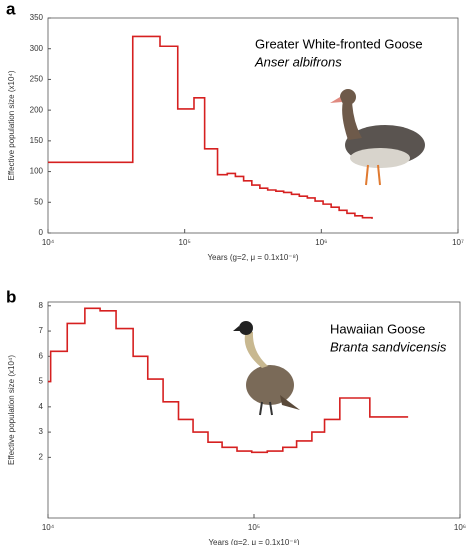 This screenshot has height=545, width=473. What do you see at coordinates (41, 305) in the screenshot?
I see `y-tick-label: 8` at bounding box center [41, 305].